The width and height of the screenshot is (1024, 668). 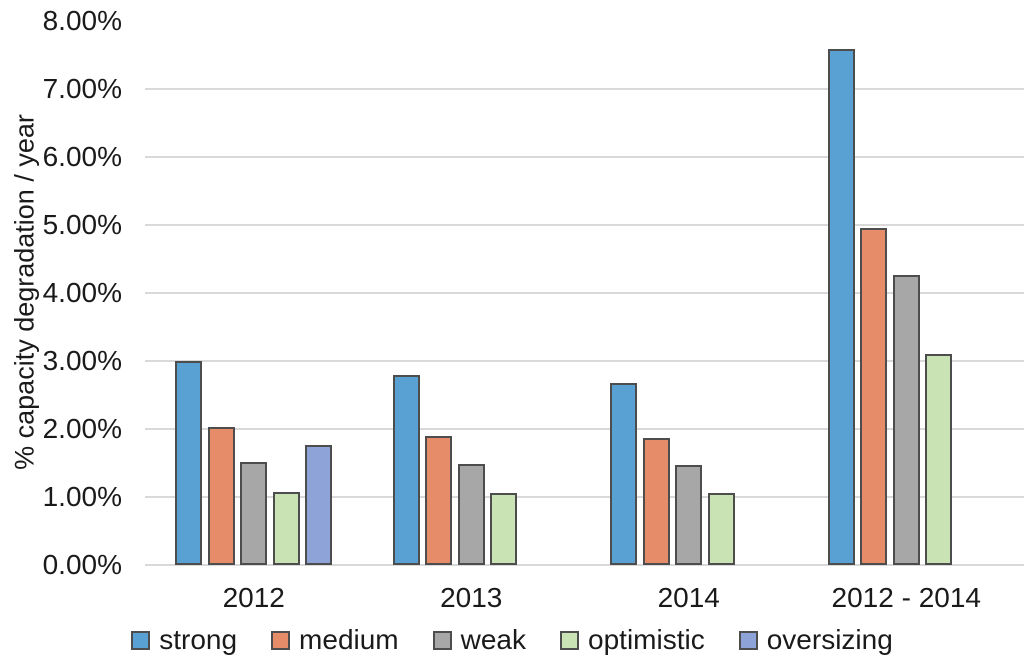 What do you see at coordinates (624, 474) in the screenshot?
I see `bar-strong-2014` at bounding box center [624, 474].